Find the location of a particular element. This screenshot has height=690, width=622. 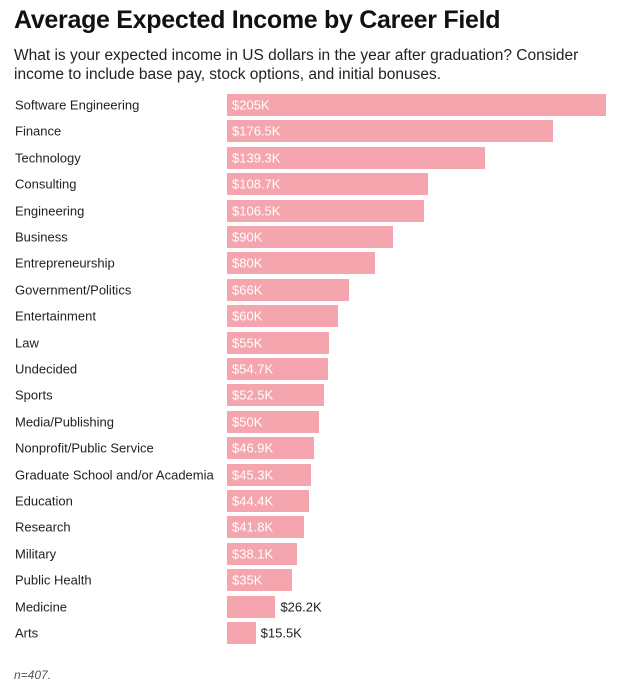

value-label: $108.7K is located at coordinates (256, 184).